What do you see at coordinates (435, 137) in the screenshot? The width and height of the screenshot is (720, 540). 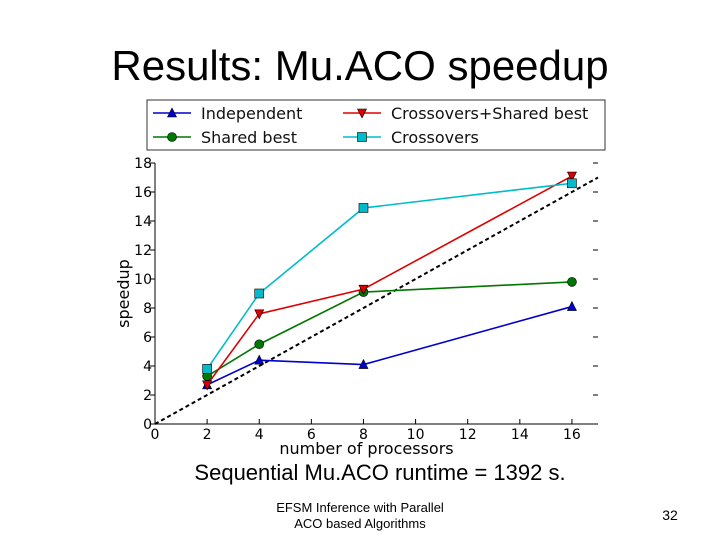 I see `legend-label-crossovers: Crossovers` at bounding box center [435, 137].